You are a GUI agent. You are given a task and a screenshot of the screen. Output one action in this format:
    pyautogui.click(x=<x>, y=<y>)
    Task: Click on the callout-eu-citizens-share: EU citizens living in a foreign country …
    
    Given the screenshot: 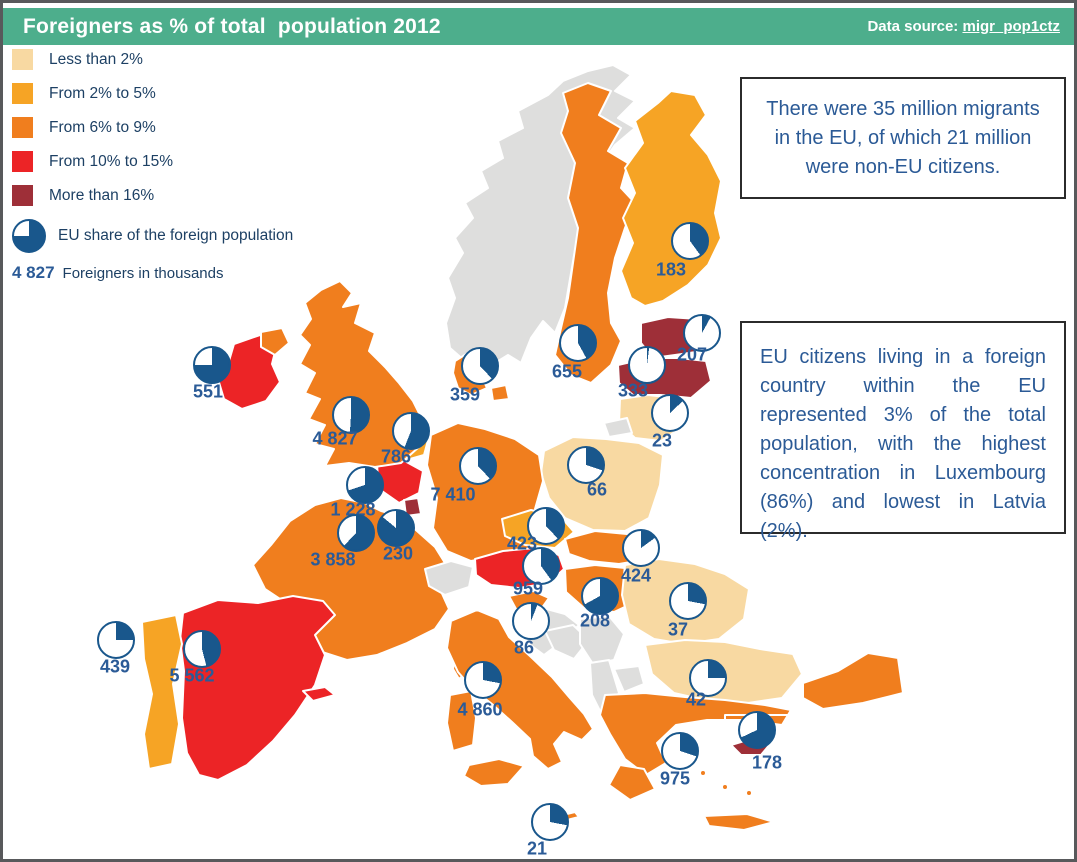 What is the action you would take?
    pyautogui.click(x=903, y=431)
    